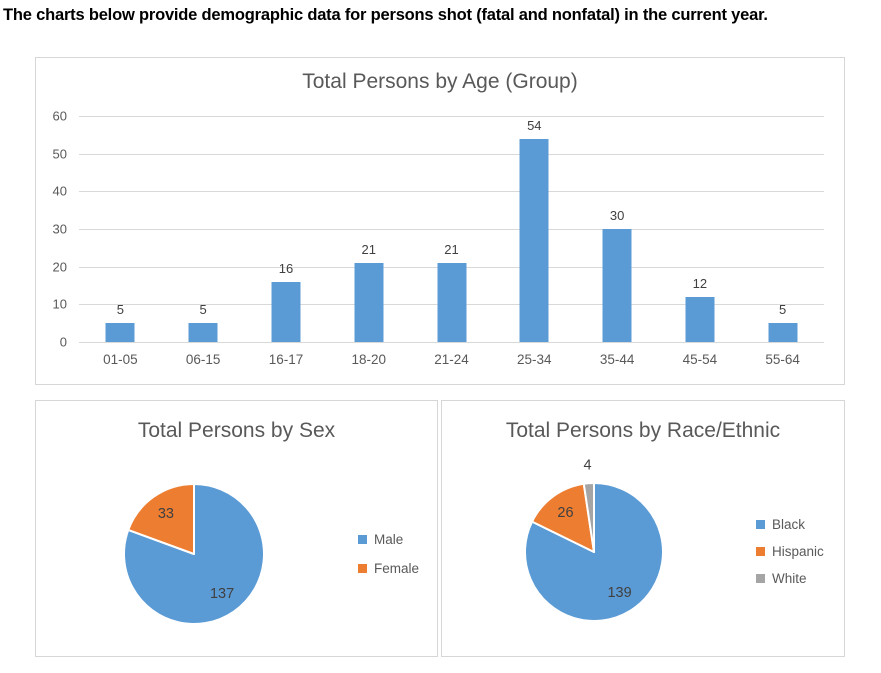 Image resolution: width=881 pixels, height=673 pixels. I want to click on race-chart-title: Total Persons by Race/Ethnic, so click(643, 430).